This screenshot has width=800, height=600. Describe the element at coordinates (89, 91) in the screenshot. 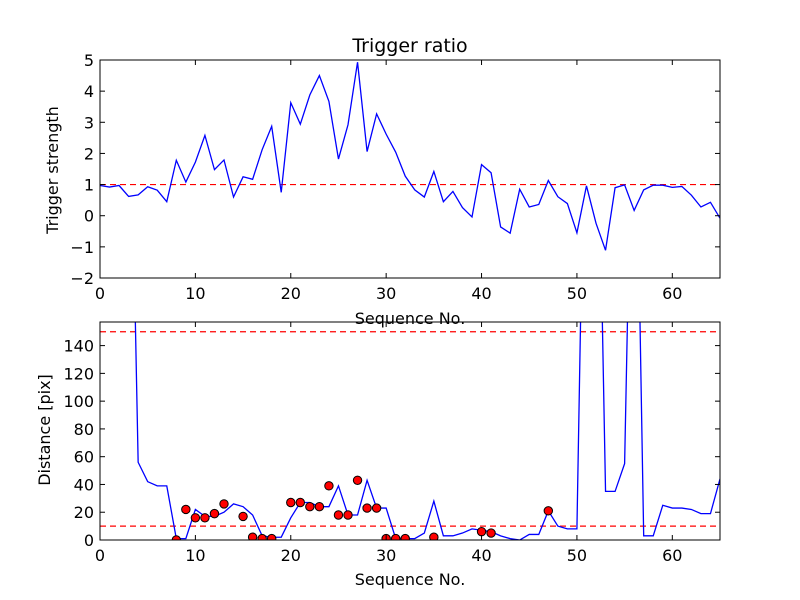

I see `y-tick-label: 4` at that location.